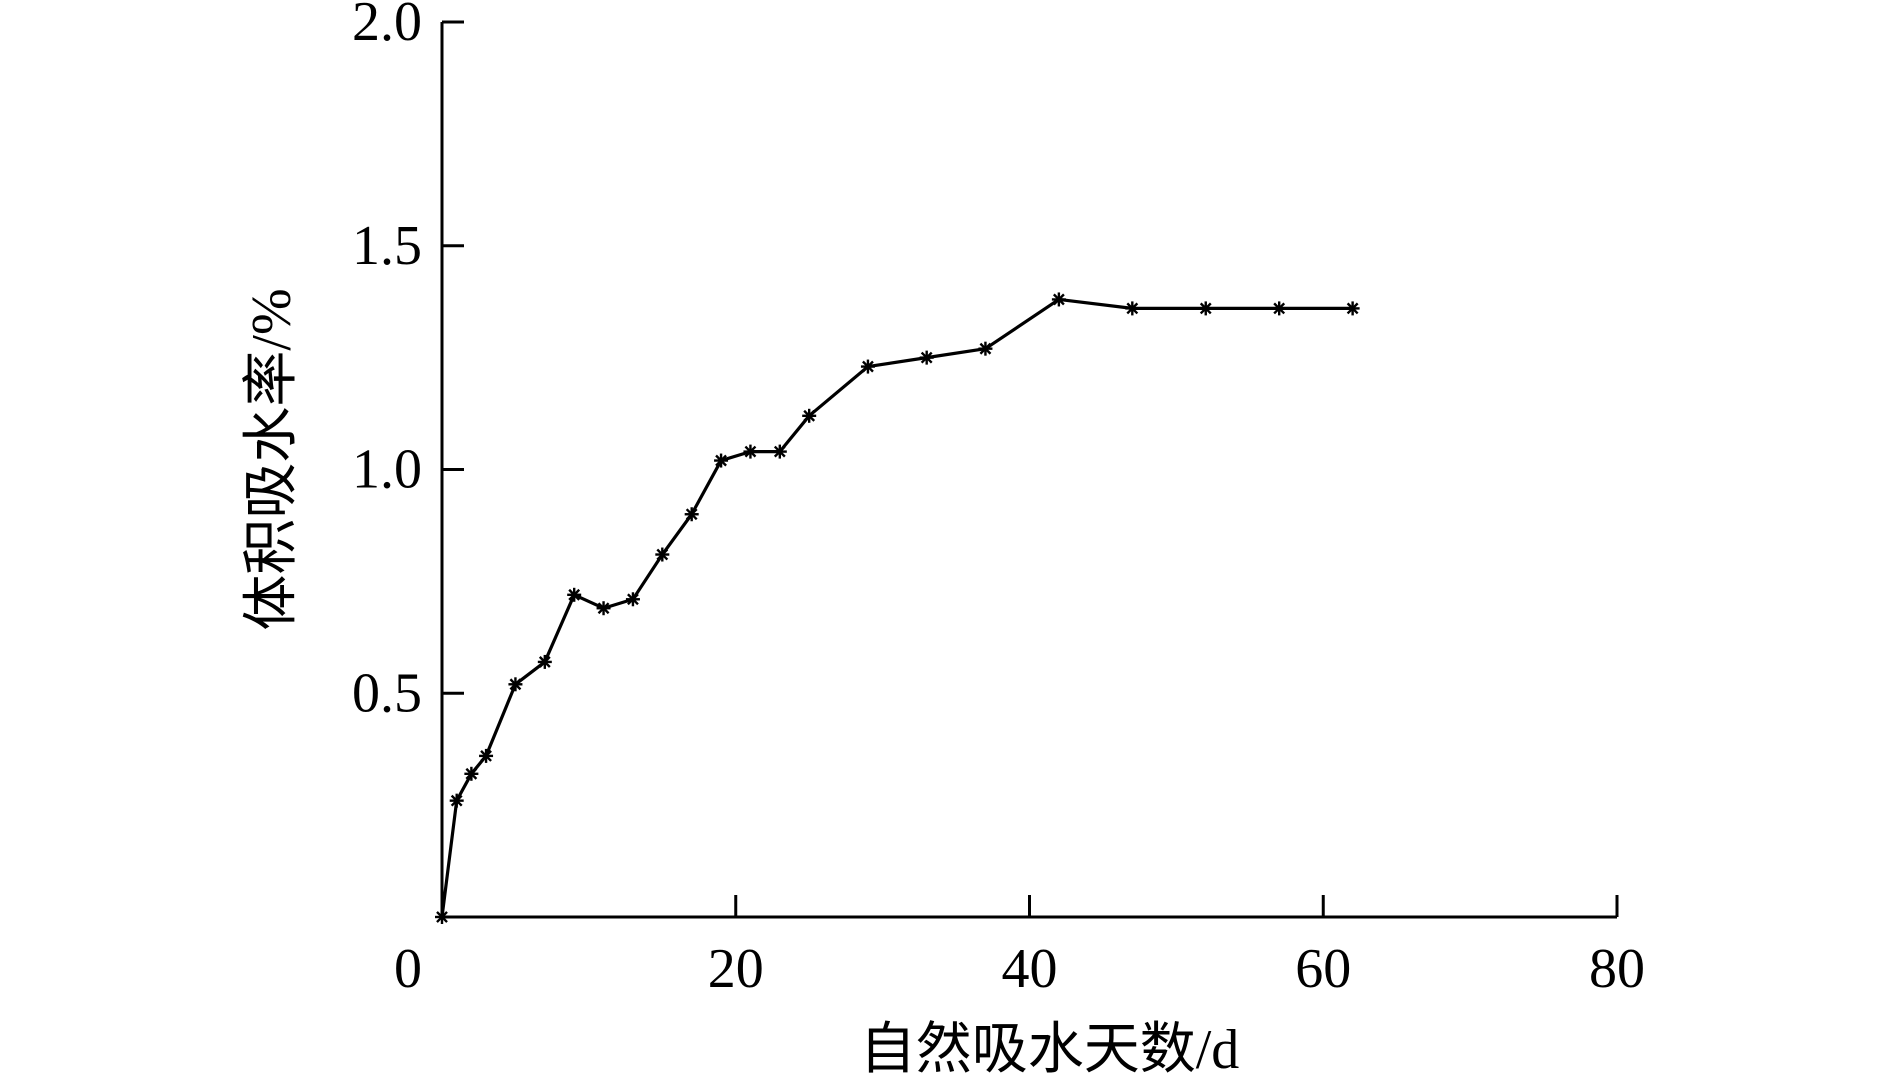 The width and height of the screenshot is (1889, 1090). Describe the element at coordinates (272, 459) in the screenshot. I see `y-axis-title: 体积吸水率/%` at that location.